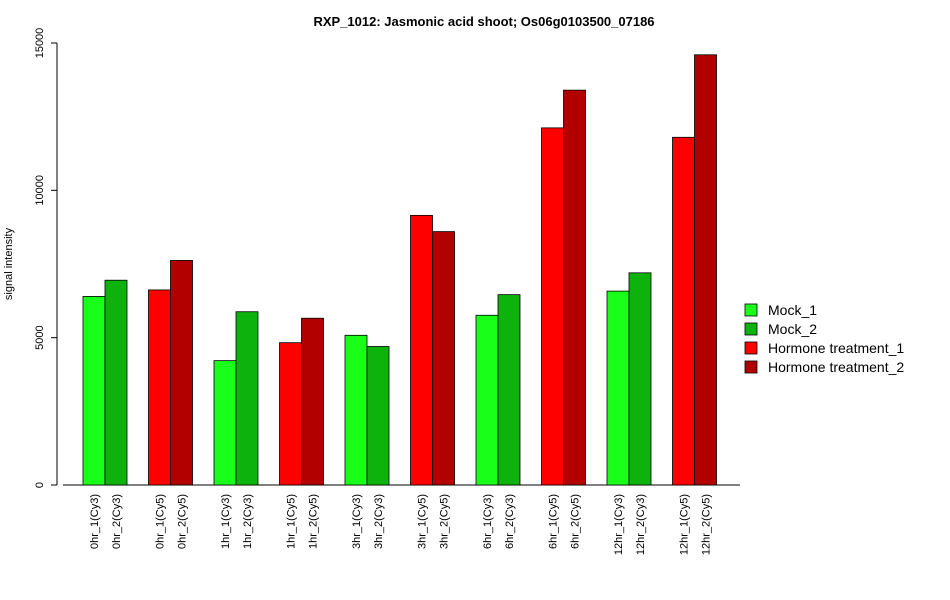 The image size is (950, 600). Describe the element at coordinates (576, 521) in the screenshot. I see `x-tick-label: 6hr_2(Cy5)` at that location.